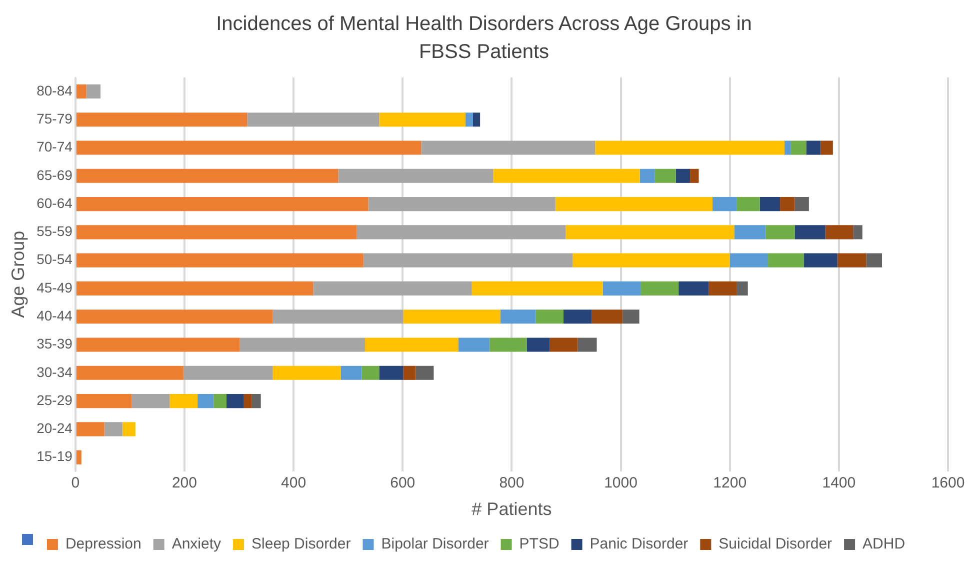  Describe the element at coordinates (184, 483) in the screenshot. I see `x-tick-label: 200` at that location.